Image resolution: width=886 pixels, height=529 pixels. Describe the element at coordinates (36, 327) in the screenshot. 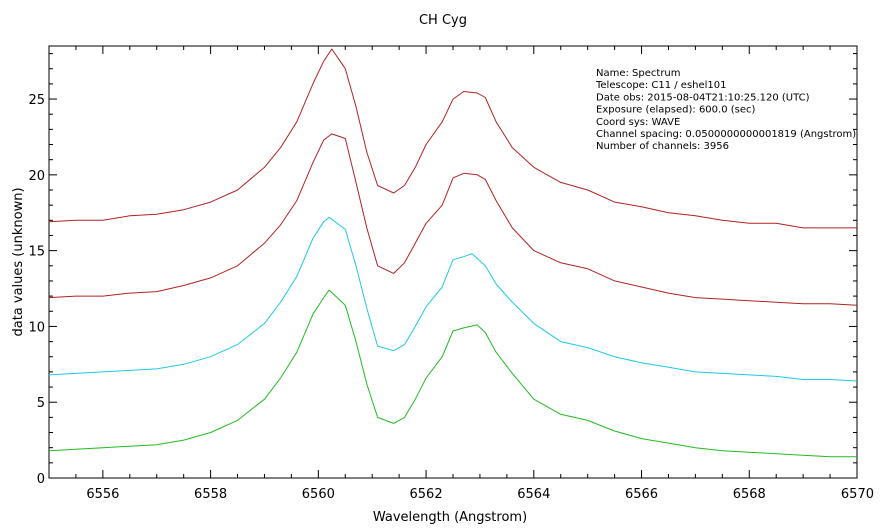

I see `y-tick-label: 10` at that location.